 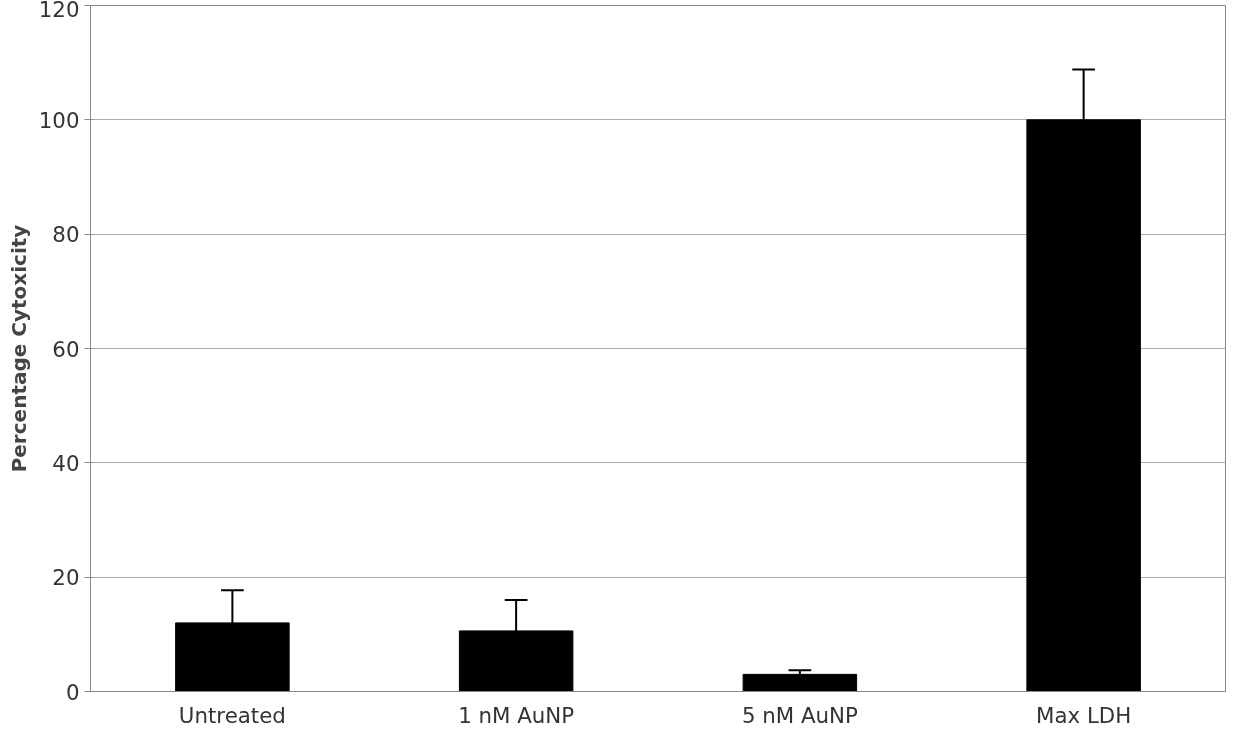 What do you see at coordinates (800, 682) in the screenshot?
I see `bar` at bounding box center [800, 682].